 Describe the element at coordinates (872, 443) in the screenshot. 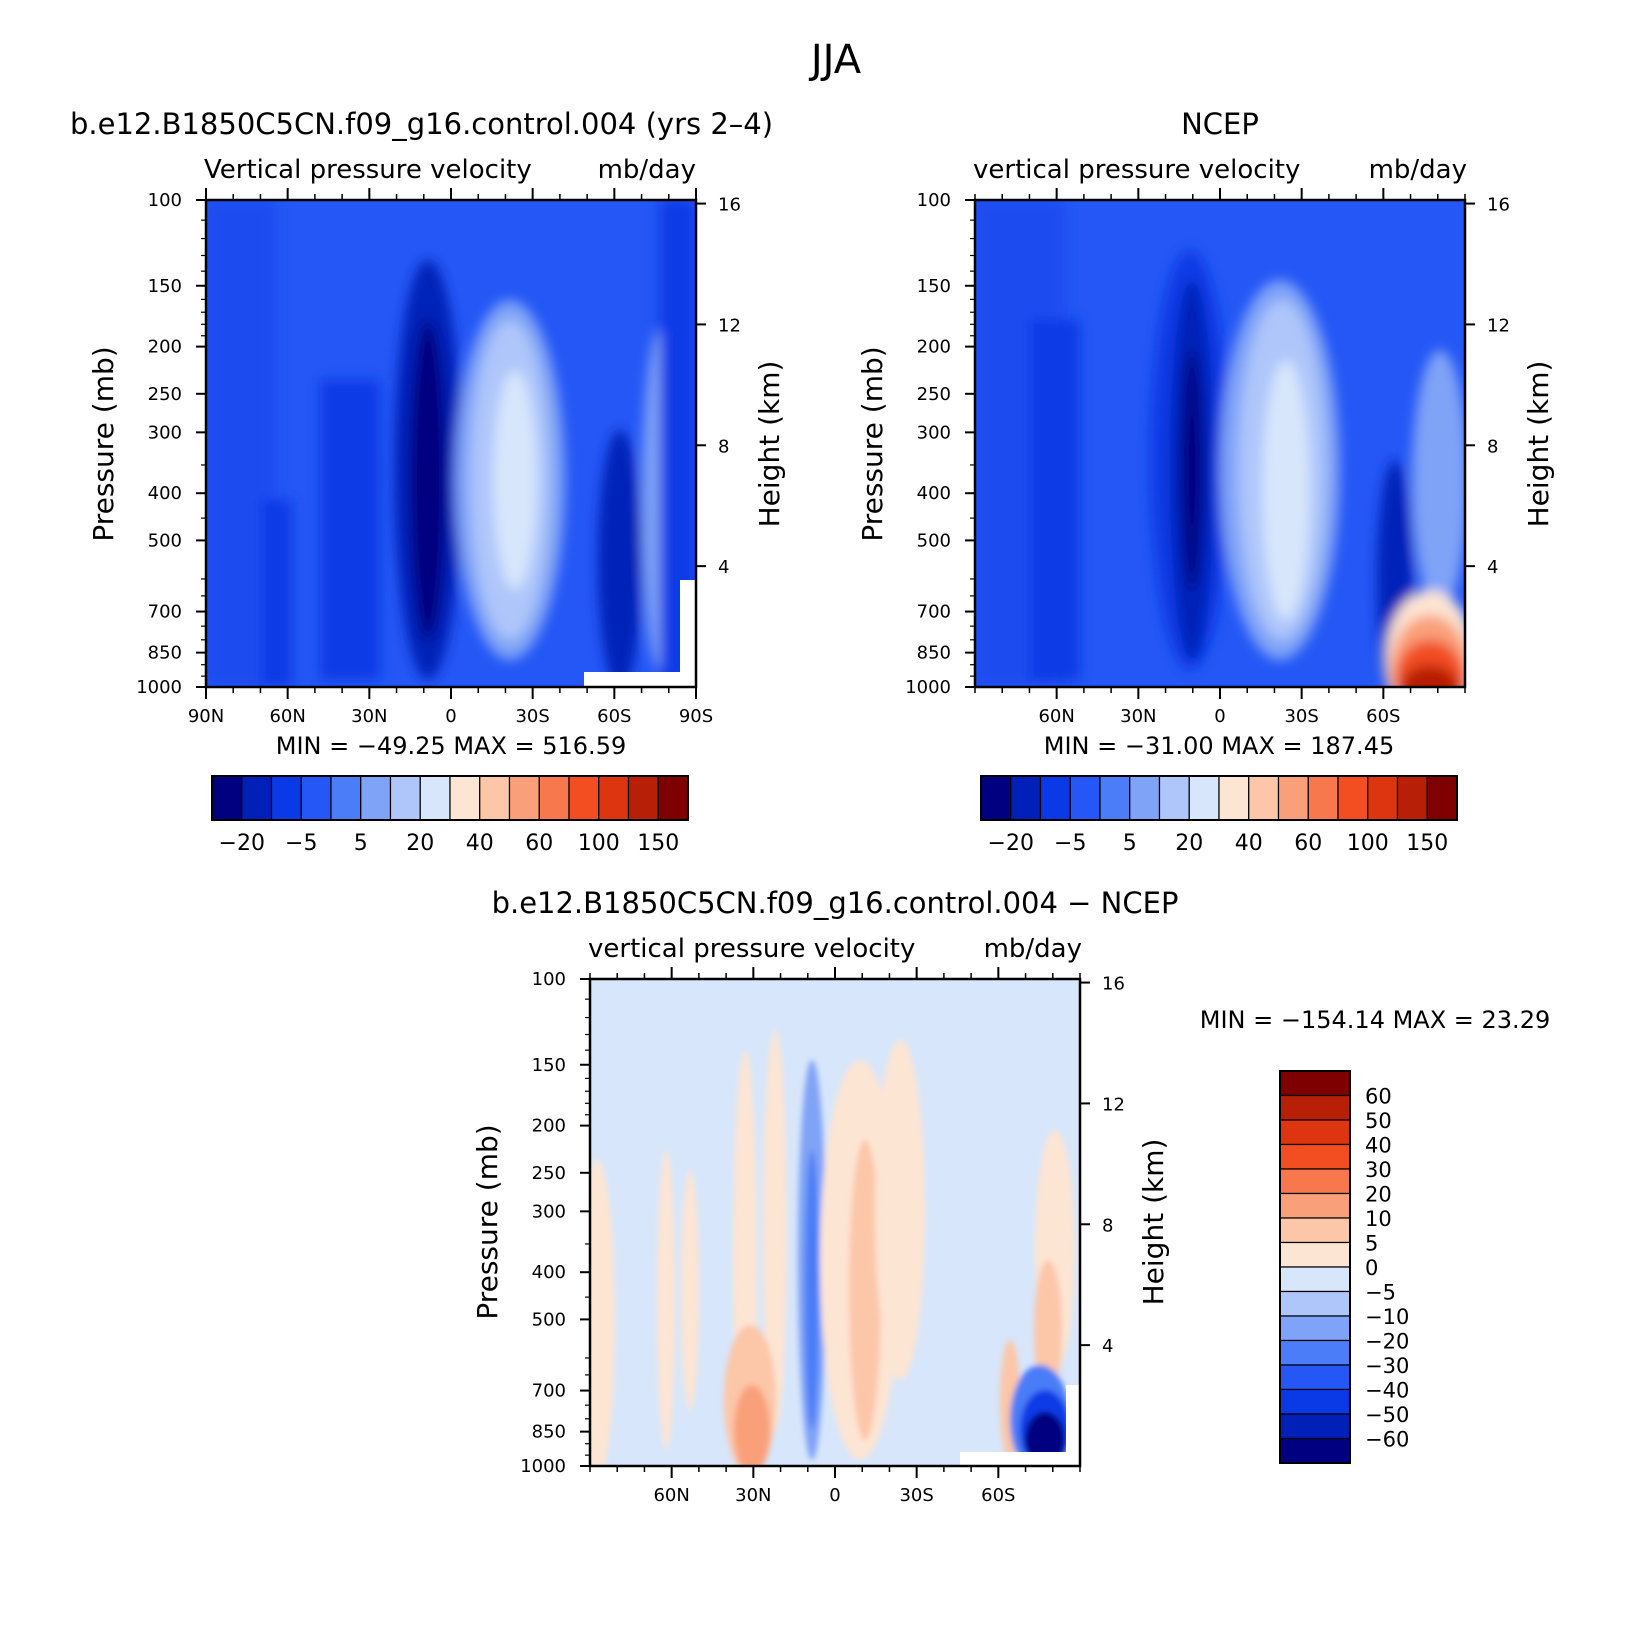

I see `panel-ncep-ylabel: Pressure (mb)` at that location.